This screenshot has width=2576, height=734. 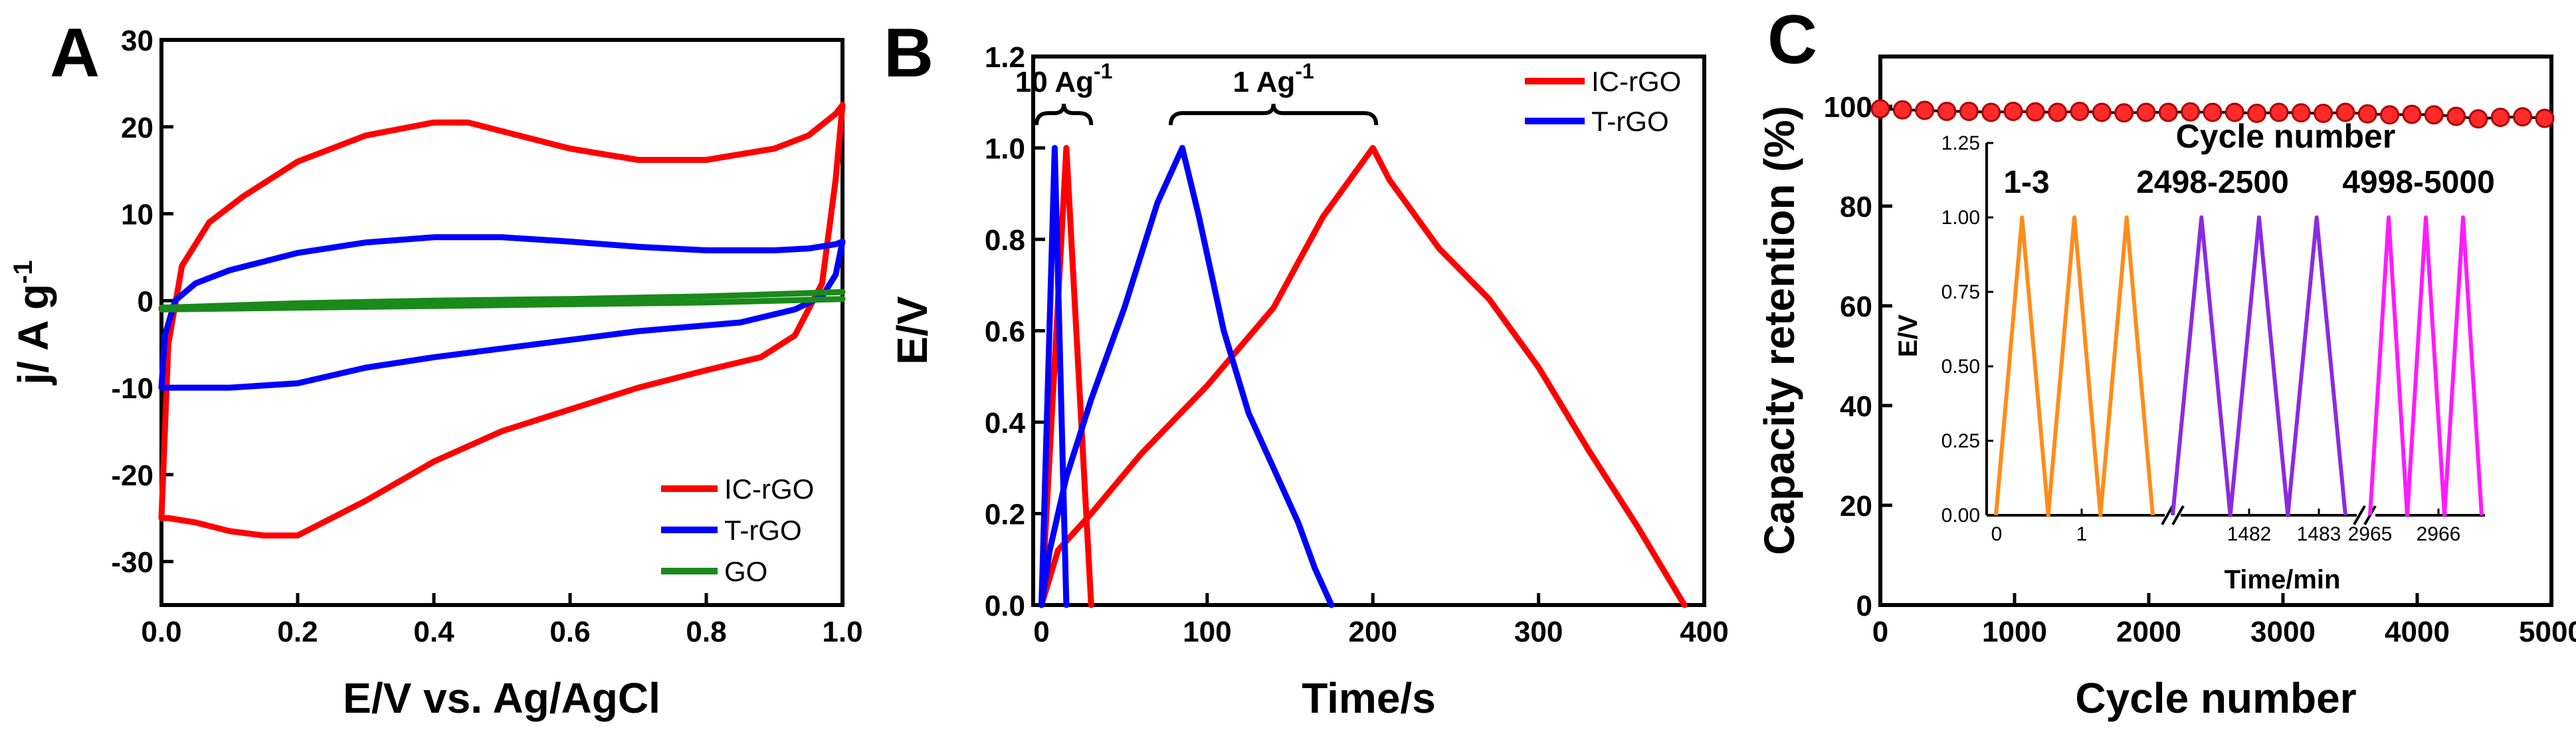 I want to click on c-xtick-label: 2000, so click(x=2148, y=632).